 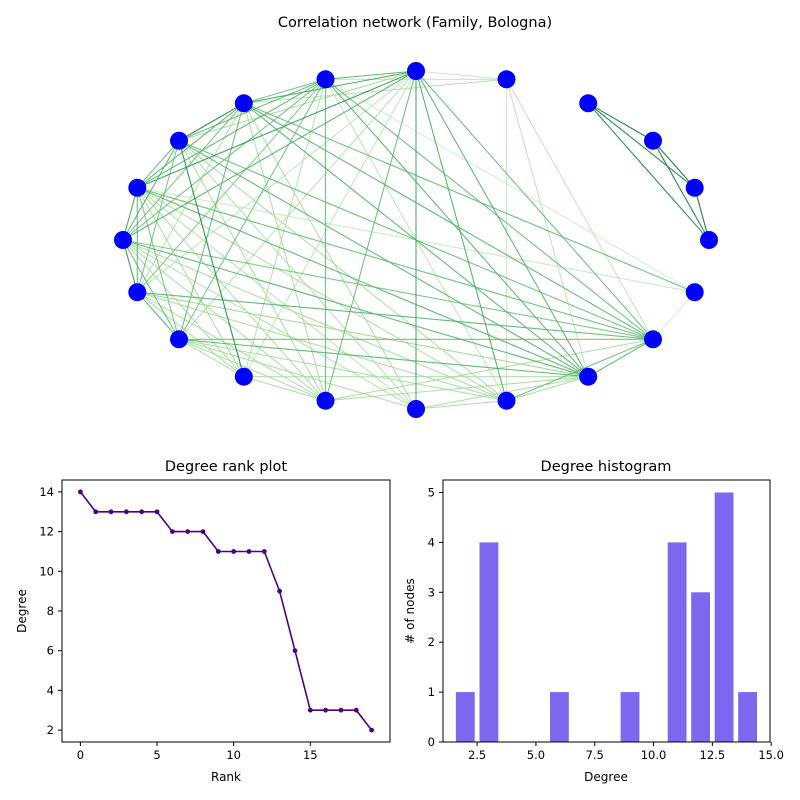 What do you see at coordinates (606, 777) in the screenshot?
I see `histogram-x-label: Degree` at bounding box center [606, 777].